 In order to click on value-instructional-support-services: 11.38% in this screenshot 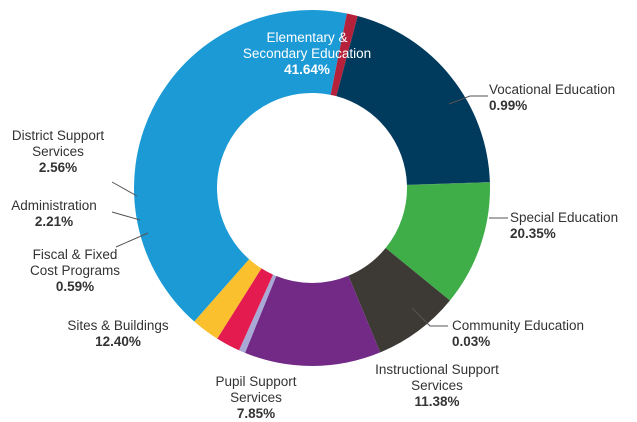, I will do `click(436, 401)`.